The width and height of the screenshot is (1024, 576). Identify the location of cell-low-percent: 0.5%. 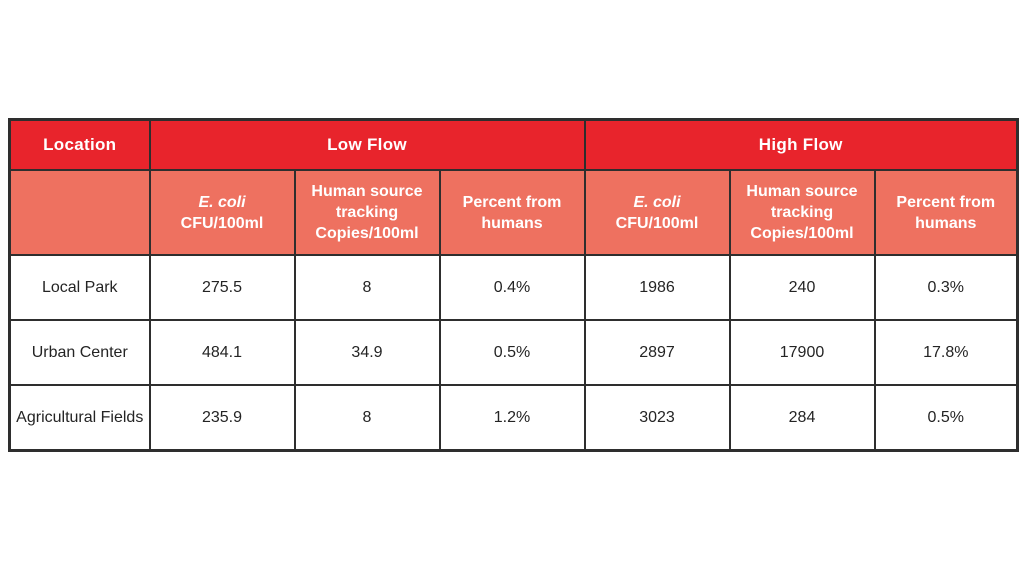
(512, 352).